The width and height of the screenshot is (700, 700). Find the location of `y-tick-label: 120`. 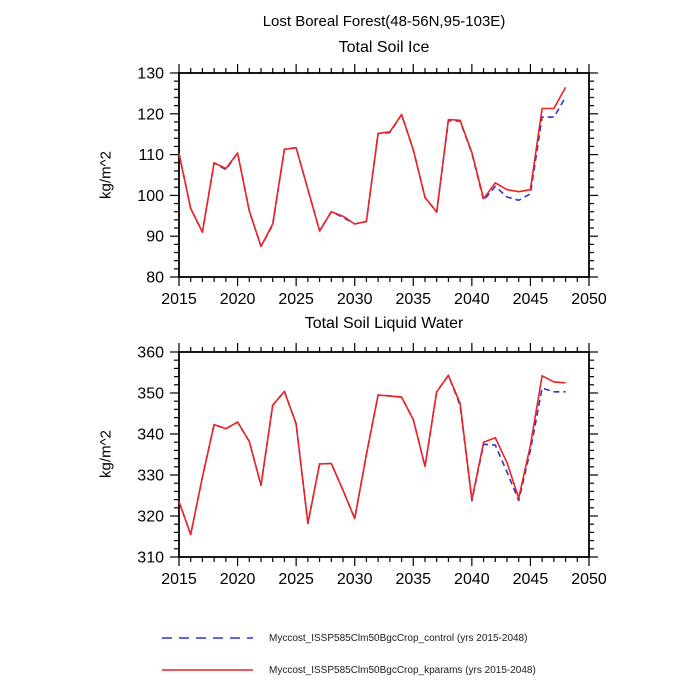

y-tick-label: 120 is located at coordinates (150, 114).